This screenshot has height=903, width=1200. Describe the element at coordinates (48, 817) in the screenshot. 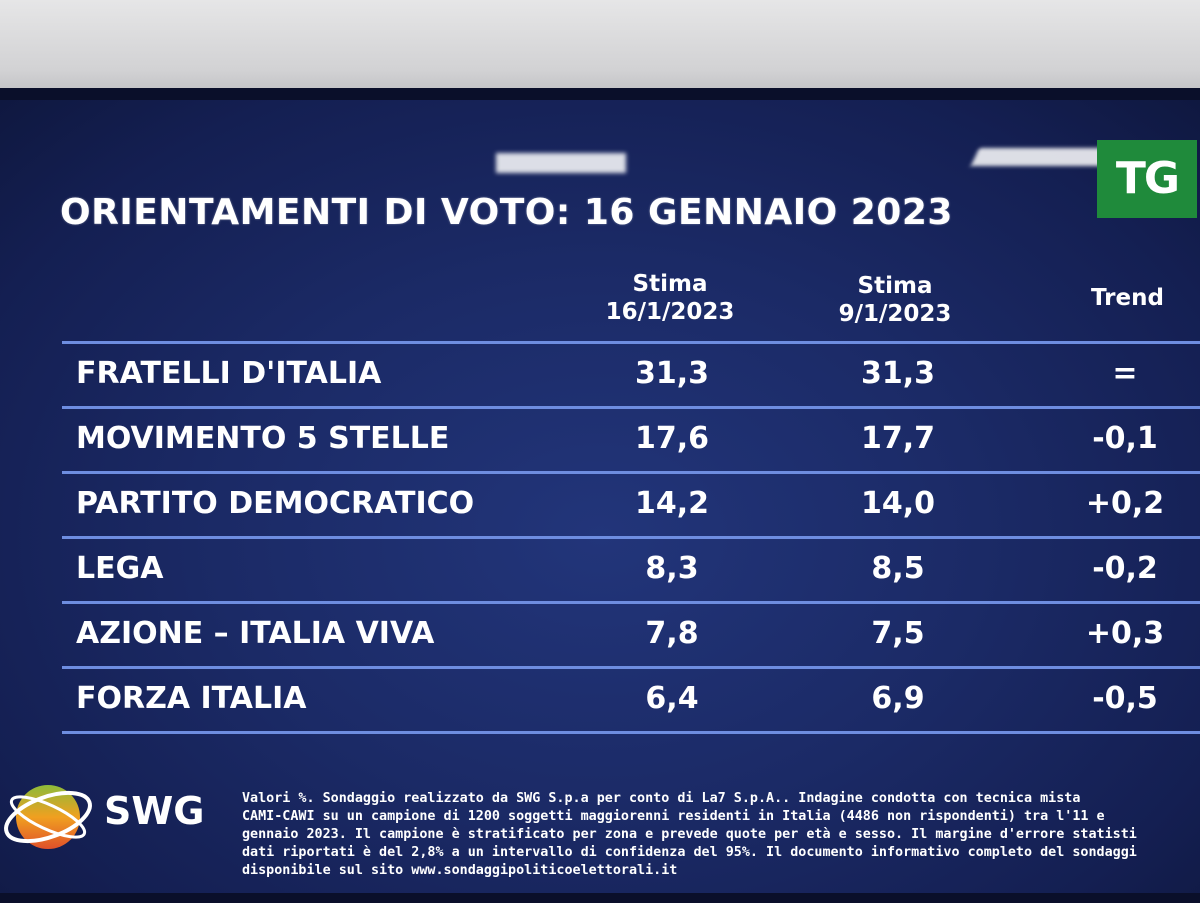

I see `swg-globe-icon` at that location.